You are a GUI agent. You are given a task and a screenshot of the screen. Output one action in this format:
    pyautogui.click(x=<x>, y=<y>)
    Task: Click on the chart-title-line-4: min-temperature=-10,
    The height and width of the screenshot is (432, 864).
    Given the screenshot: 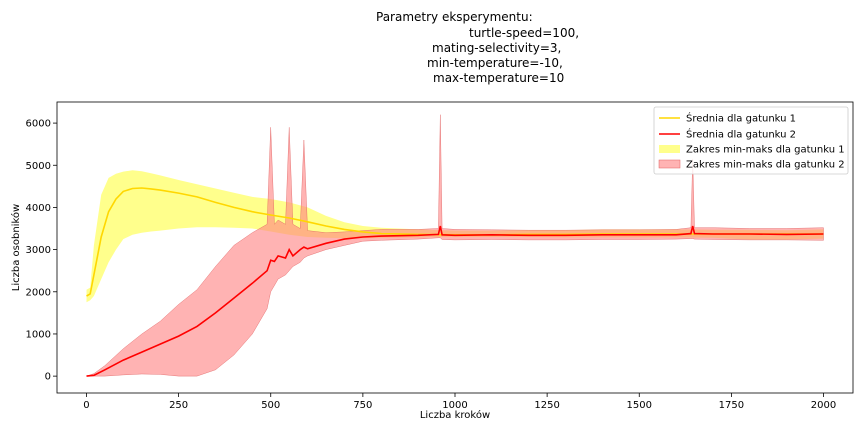 What is the action you would take?
    pyautogui.click(x=495, y=63)
    